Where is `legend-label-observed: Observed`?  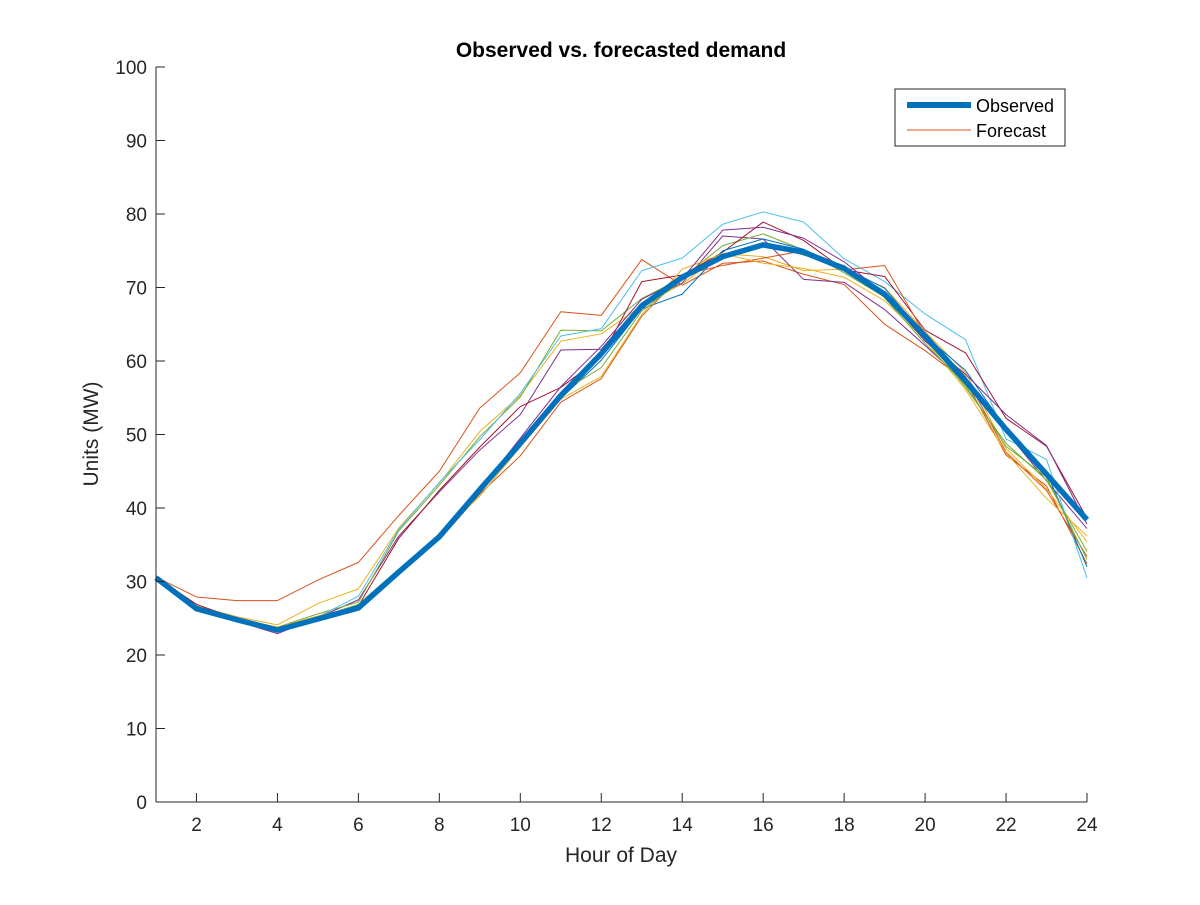
legend-label-observed: Observed is located at coordinates (1015, 106).